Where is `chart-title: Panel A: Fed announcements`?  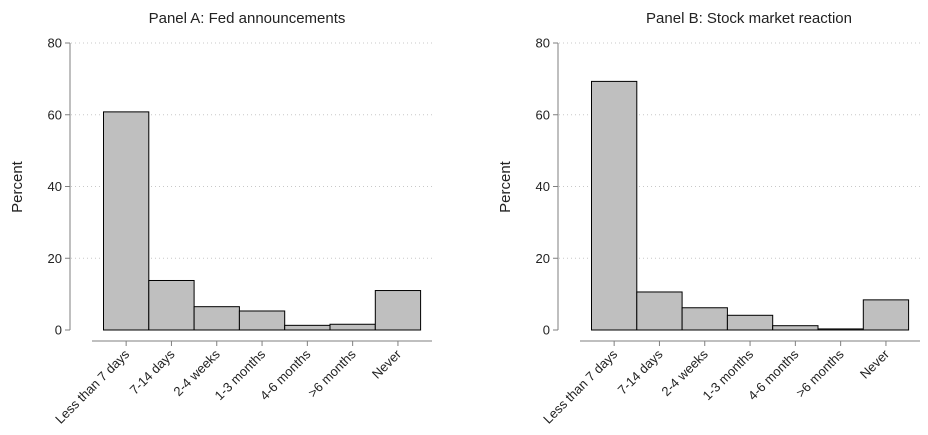
chart-title: Panel A: Fed announcements is located at coordinates (247, 18).